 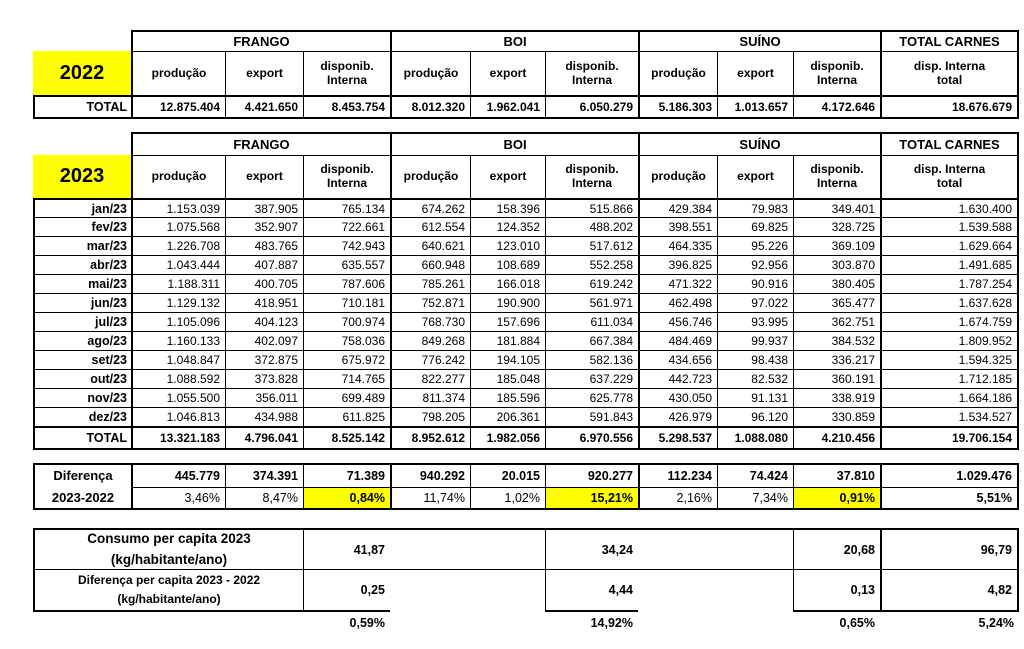 What do you see at coordinates (178, 283) in the screenshot?
I see `data-cell: 1.188.311` at bounding box center [178, 283].